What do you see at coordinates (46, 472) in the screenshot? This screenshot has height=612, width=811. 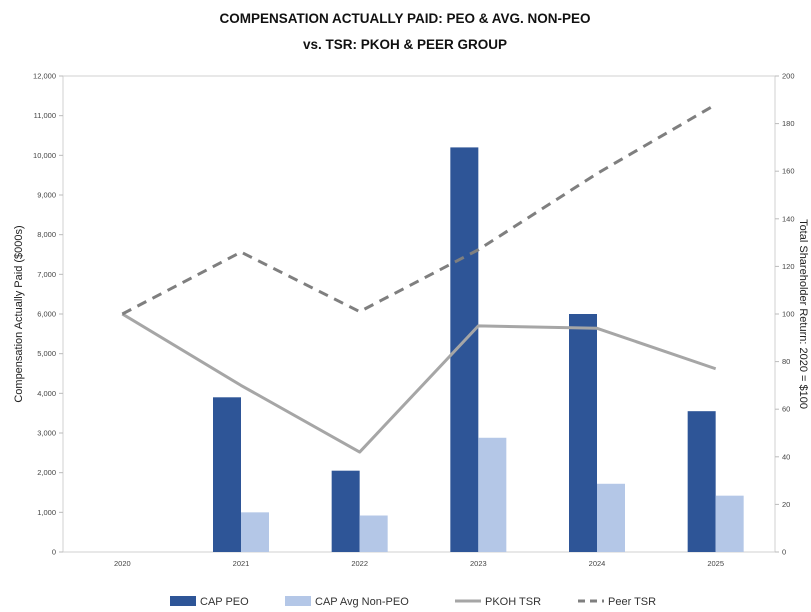 I see `y-tick-label: 2,000` at bounding box center [46, 472].